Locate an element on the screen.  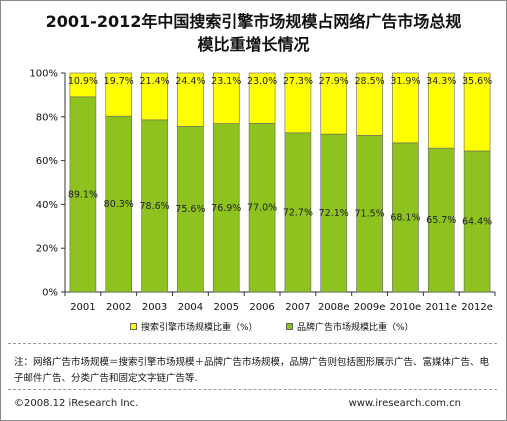
x-tick-label: 2011e is located at coordinates (441, 307).